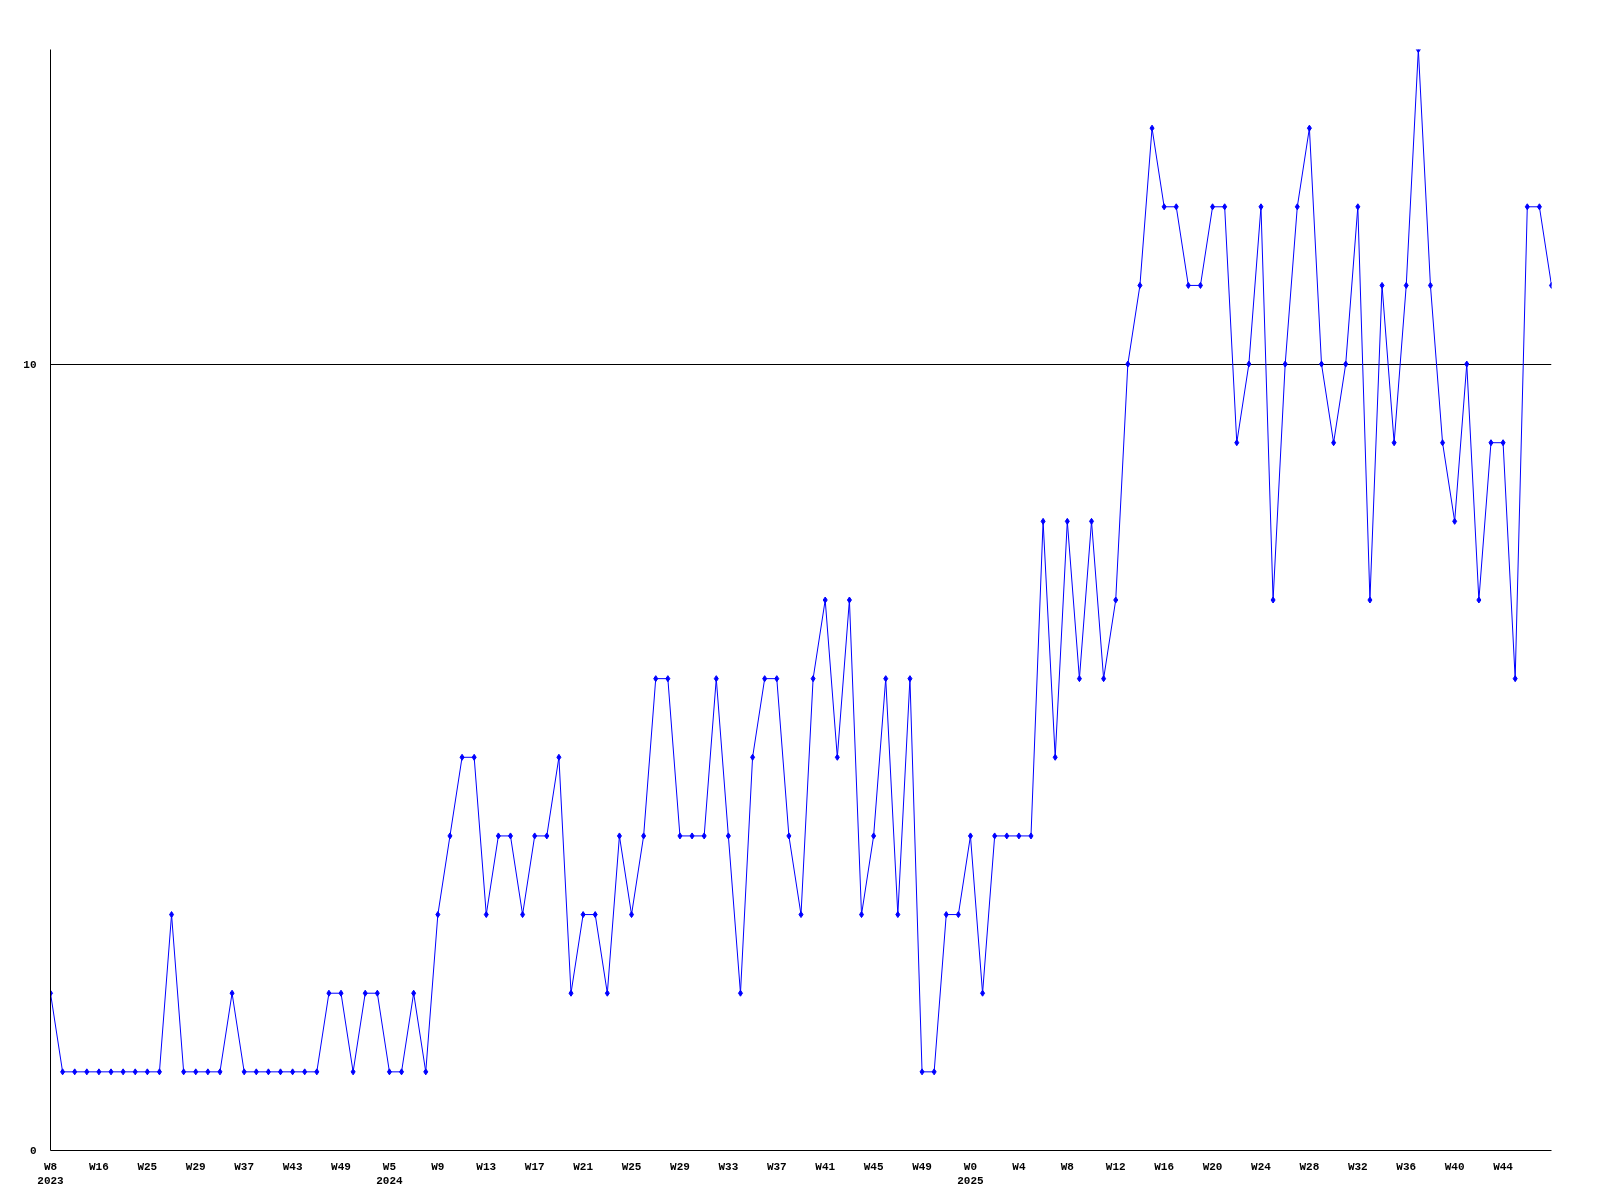 Image resolution: width=1600 pixels, height=1200 pixels. What do you see at coordinates (30, 364) in the screenshot?
I see `y-tick-label: 10` at bounding box center [30, 364].